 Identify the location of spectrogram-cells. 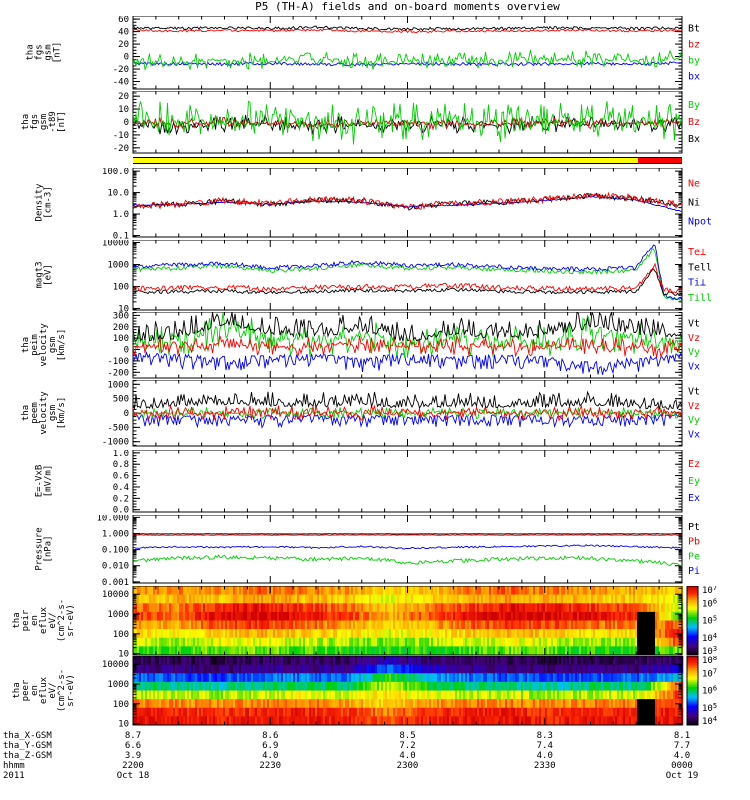
(408, 621).